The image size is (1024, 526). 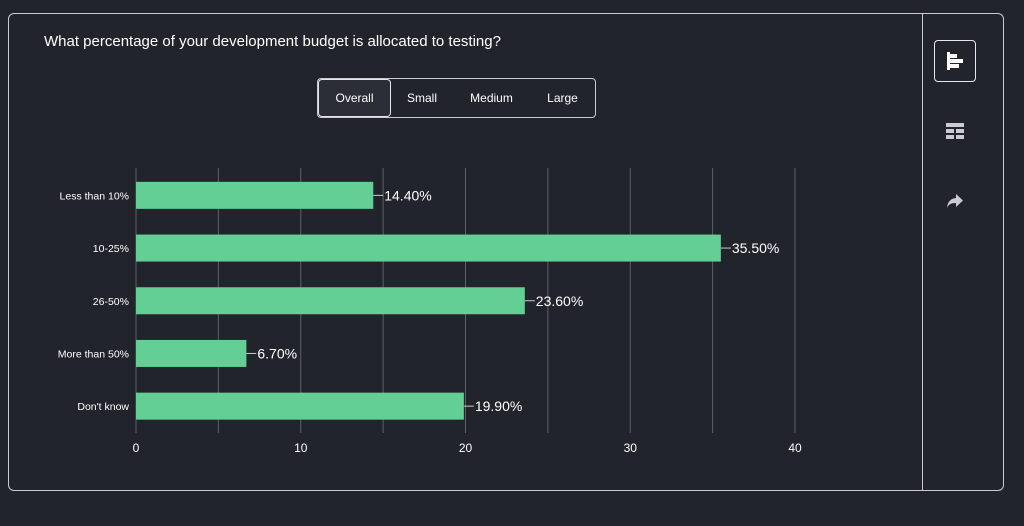 What do you see at coordinates (111, 302) in the screenshot?
I see `category-label: 26-50%` at bounding box center [111, 302].